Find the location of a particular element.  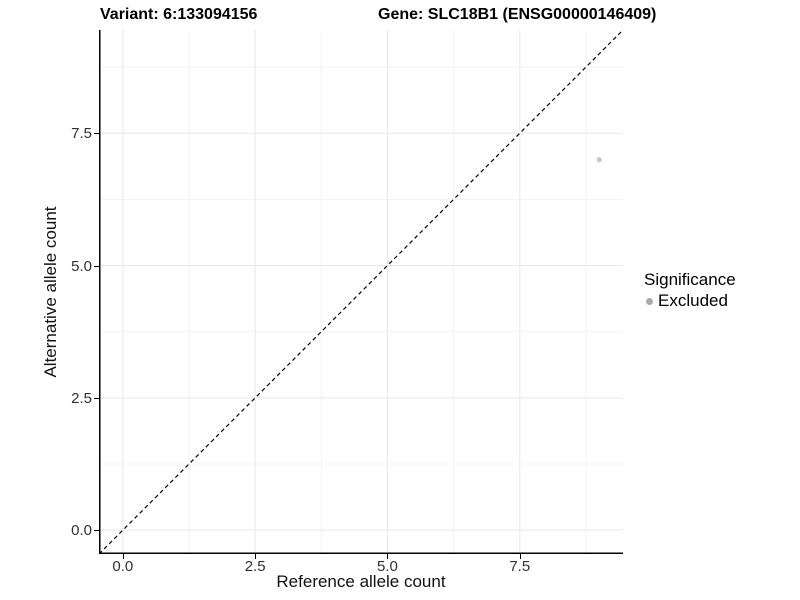

legend-key is located at coordinates (649, 301).